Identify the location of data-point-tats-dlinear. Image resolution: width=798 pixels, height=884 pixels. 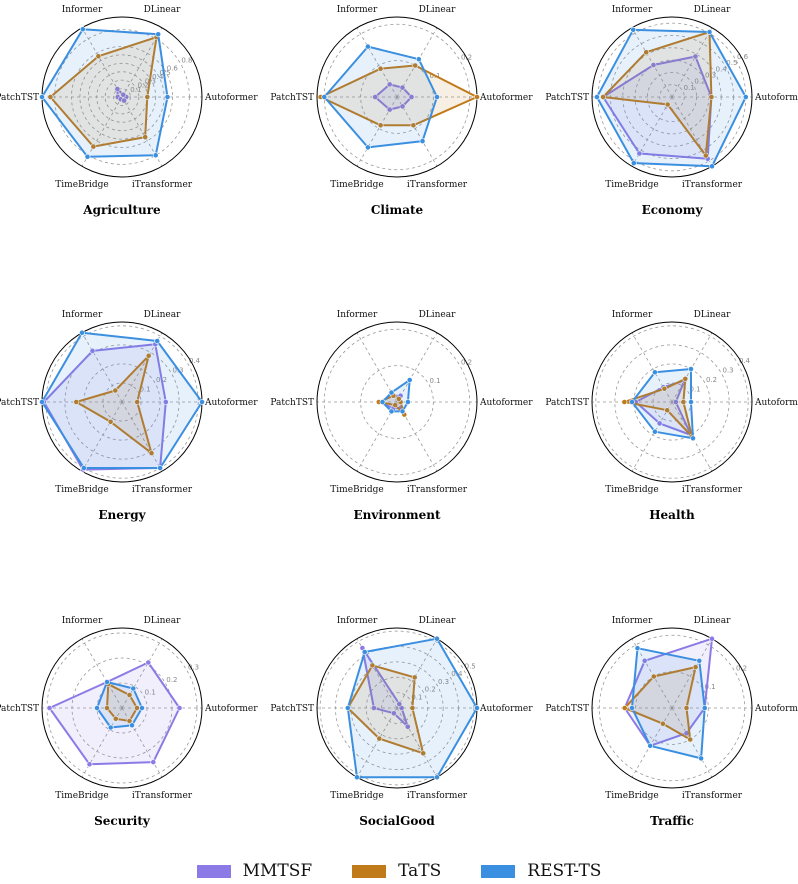
(398, 398).